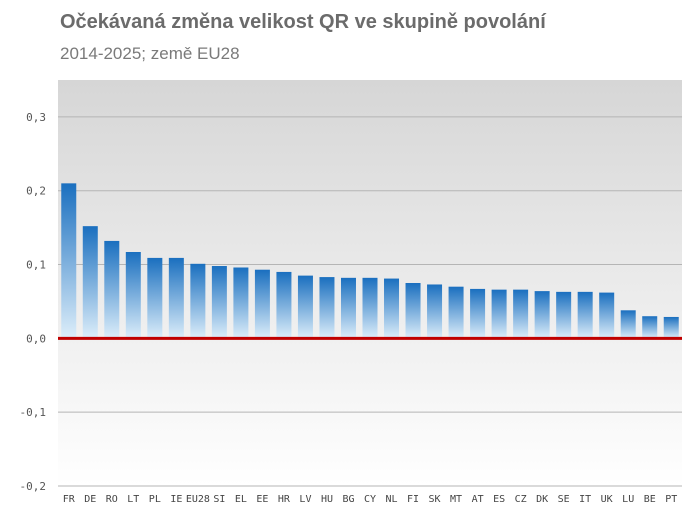 This screenshot has width=697, height=527. I want to click on x-tick-label: DE, so click(90, 499).